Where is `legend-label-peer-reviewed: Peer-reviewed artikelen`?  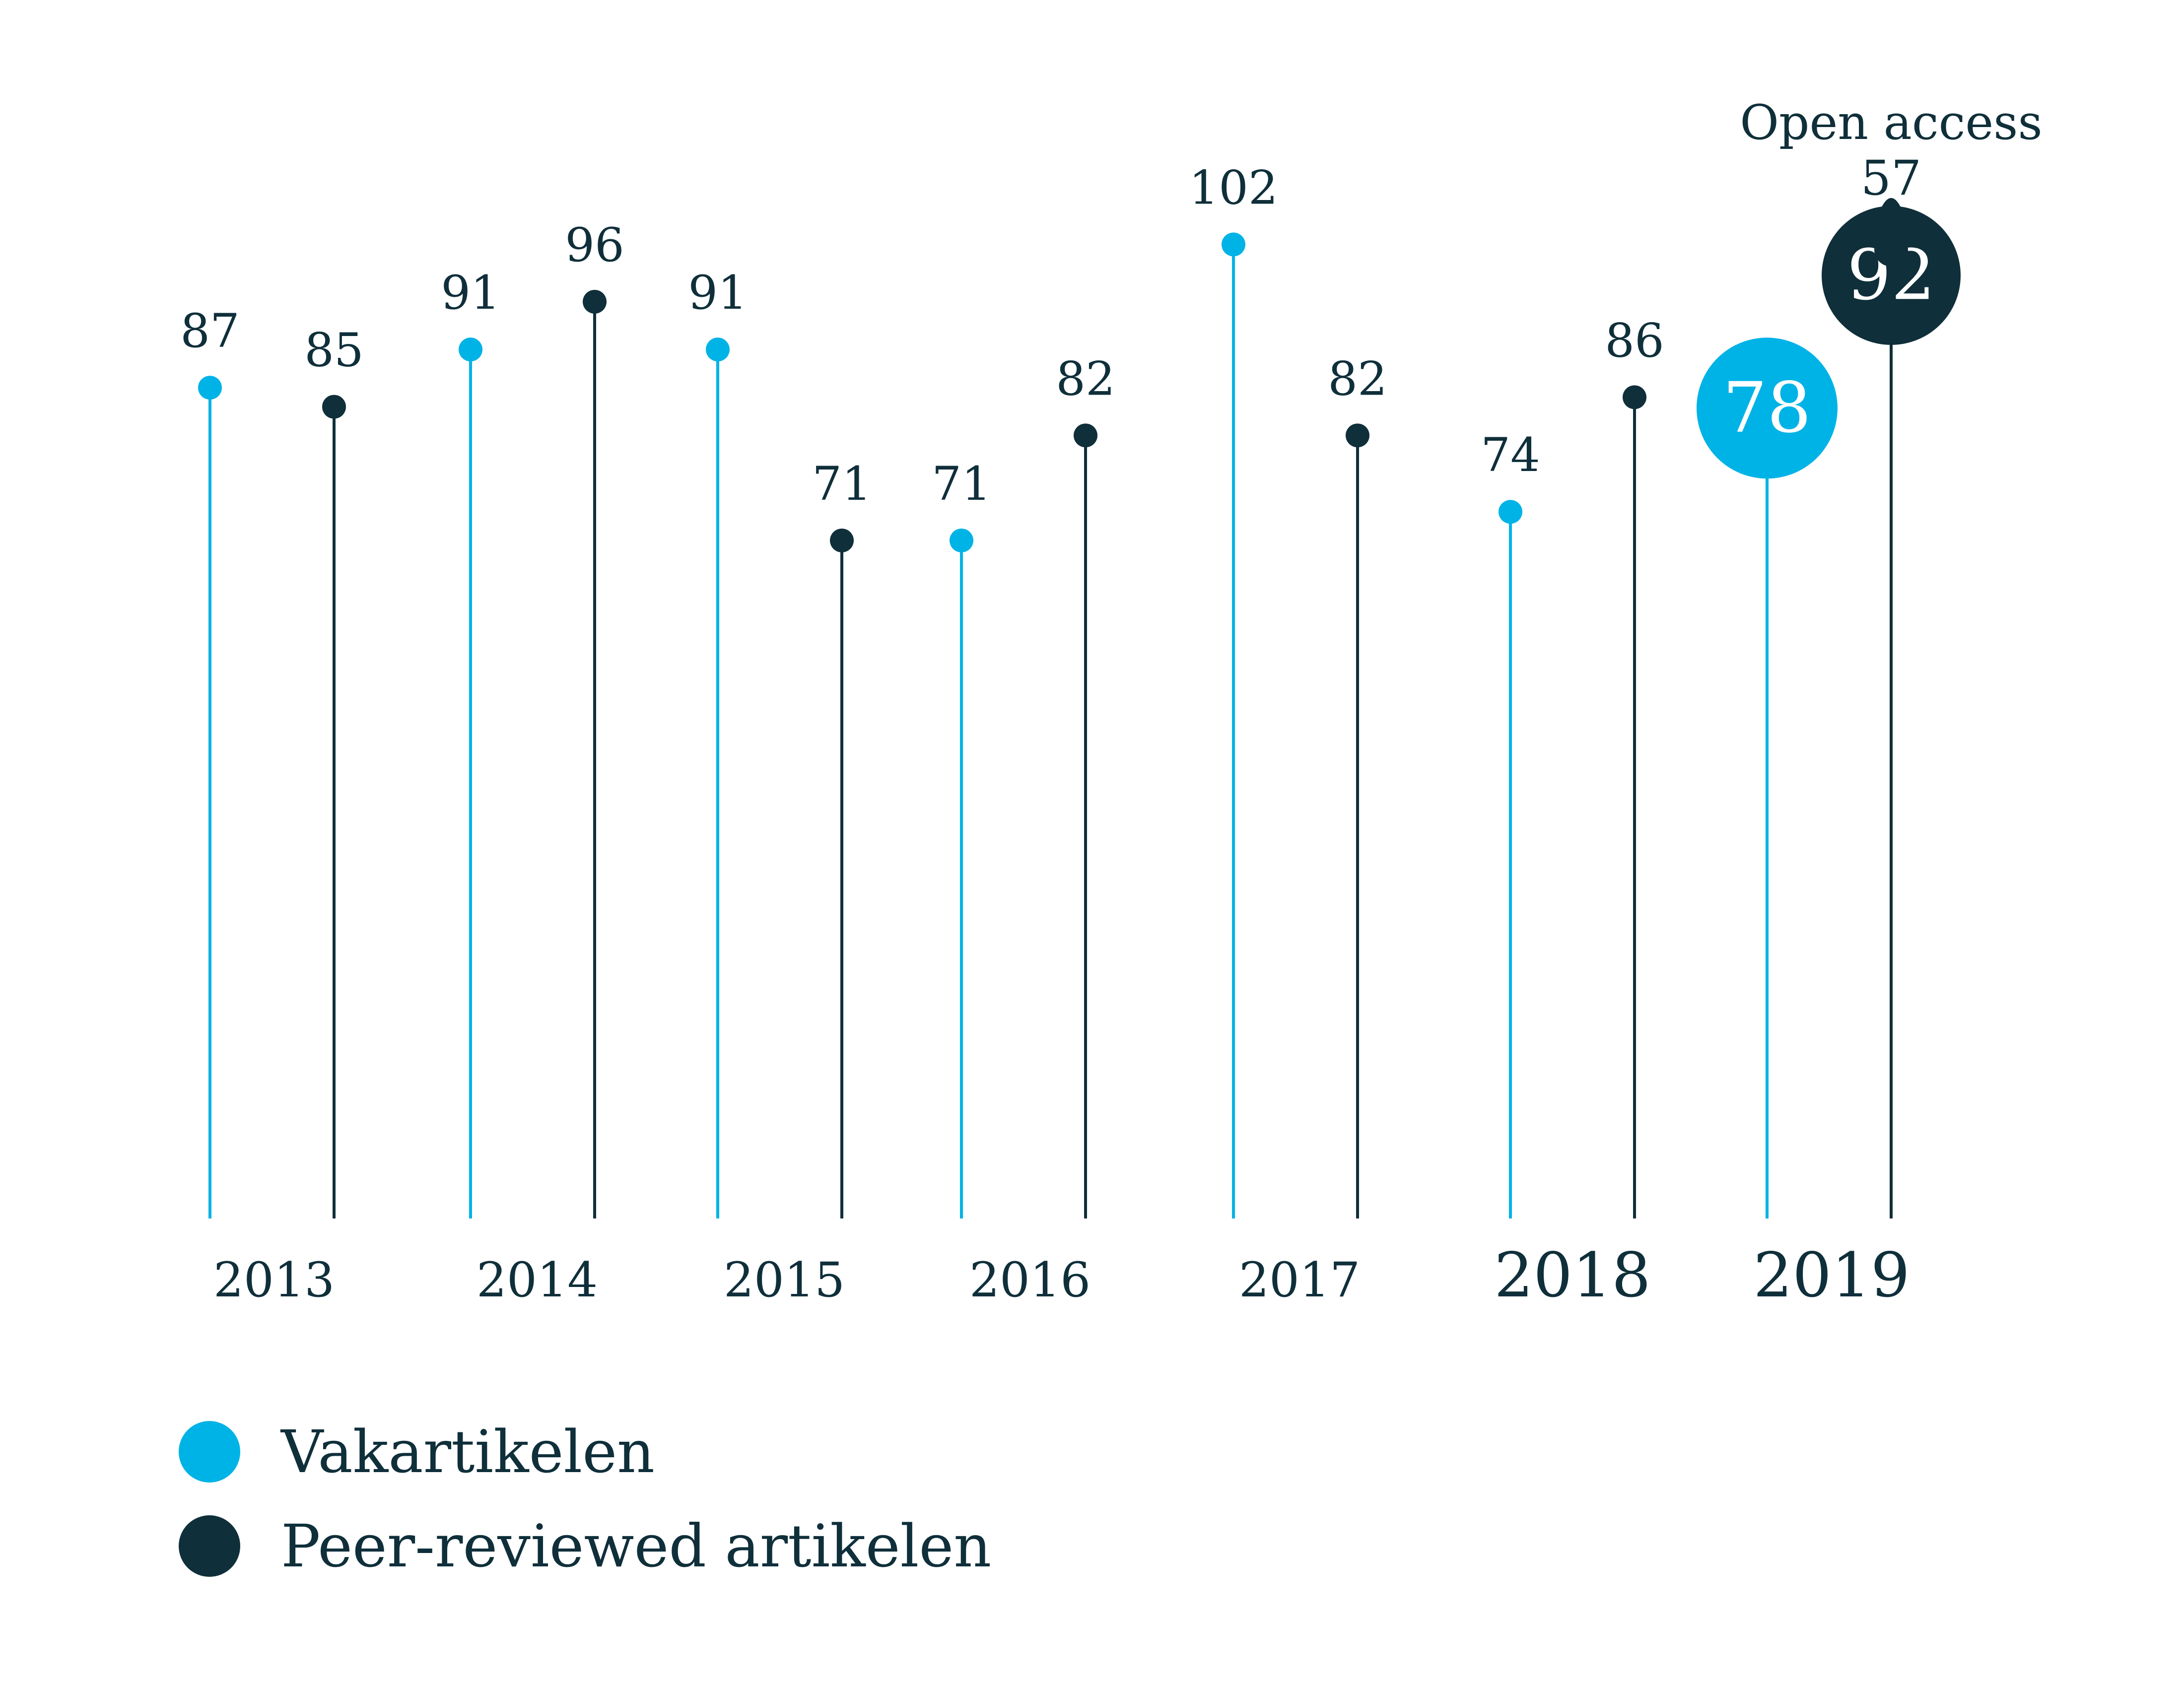
legend-label-peer-reviewed: Peer-reviewed artikelen is located at coordinates (636, 1546).